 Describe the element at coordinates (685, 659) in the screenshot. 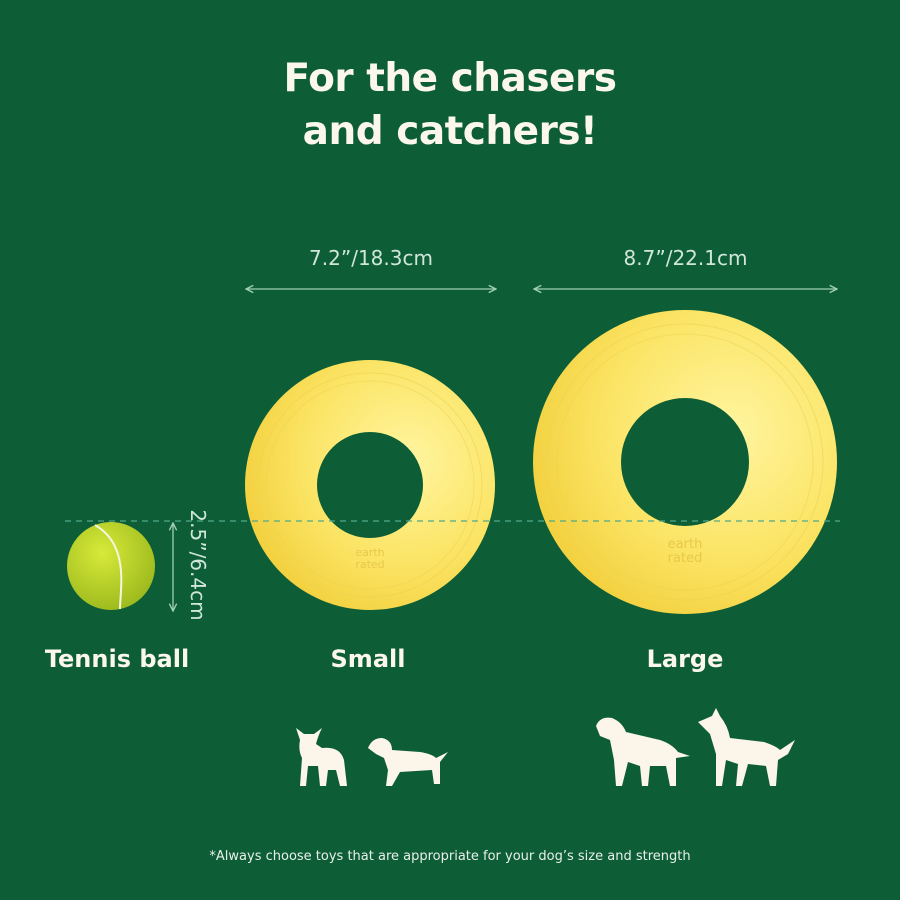

I see `large-size-label: Large` at that location.